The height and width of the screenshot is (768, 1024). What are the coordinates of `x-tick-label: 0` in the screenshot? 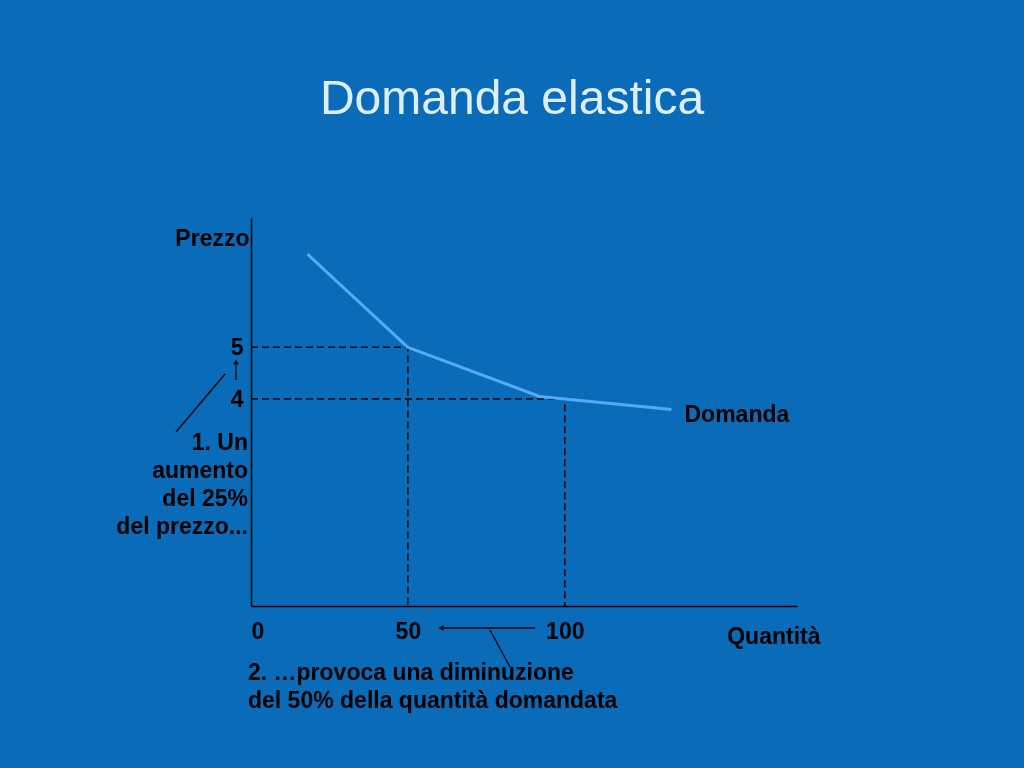 It's located at (258, 630).